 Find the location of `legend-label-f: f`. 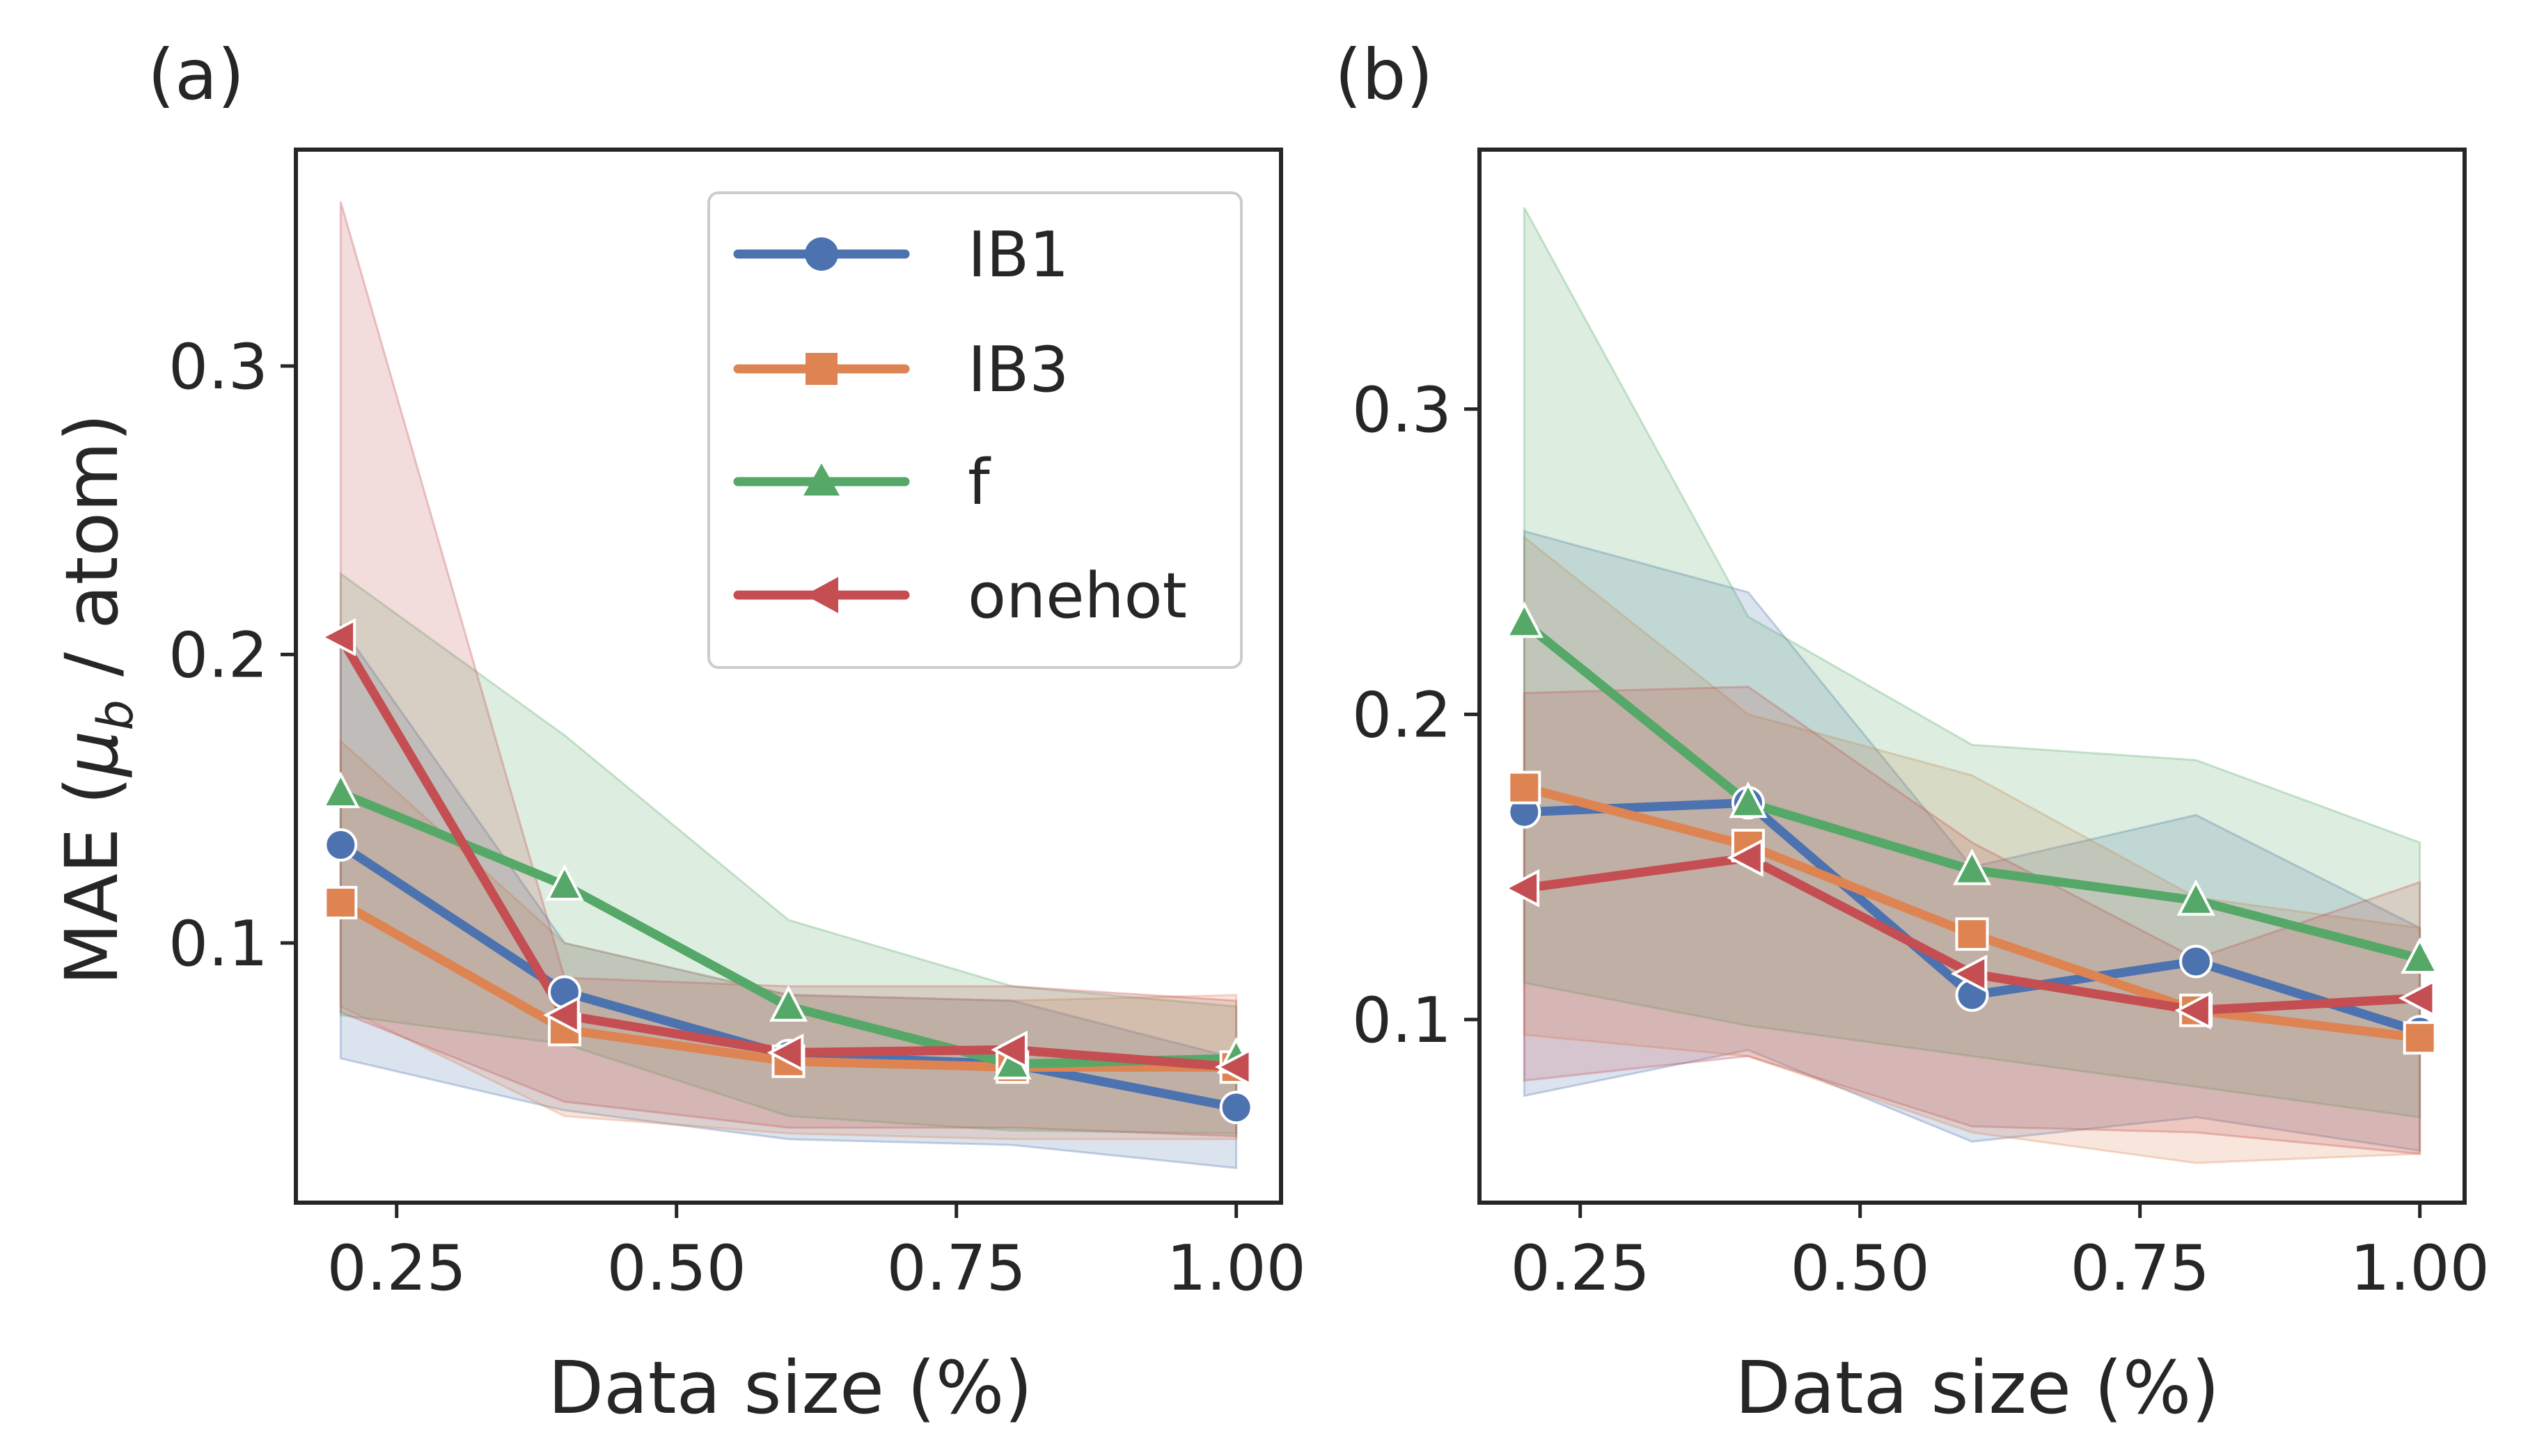

legend-label-f: f is located at coordinates (980, 483).